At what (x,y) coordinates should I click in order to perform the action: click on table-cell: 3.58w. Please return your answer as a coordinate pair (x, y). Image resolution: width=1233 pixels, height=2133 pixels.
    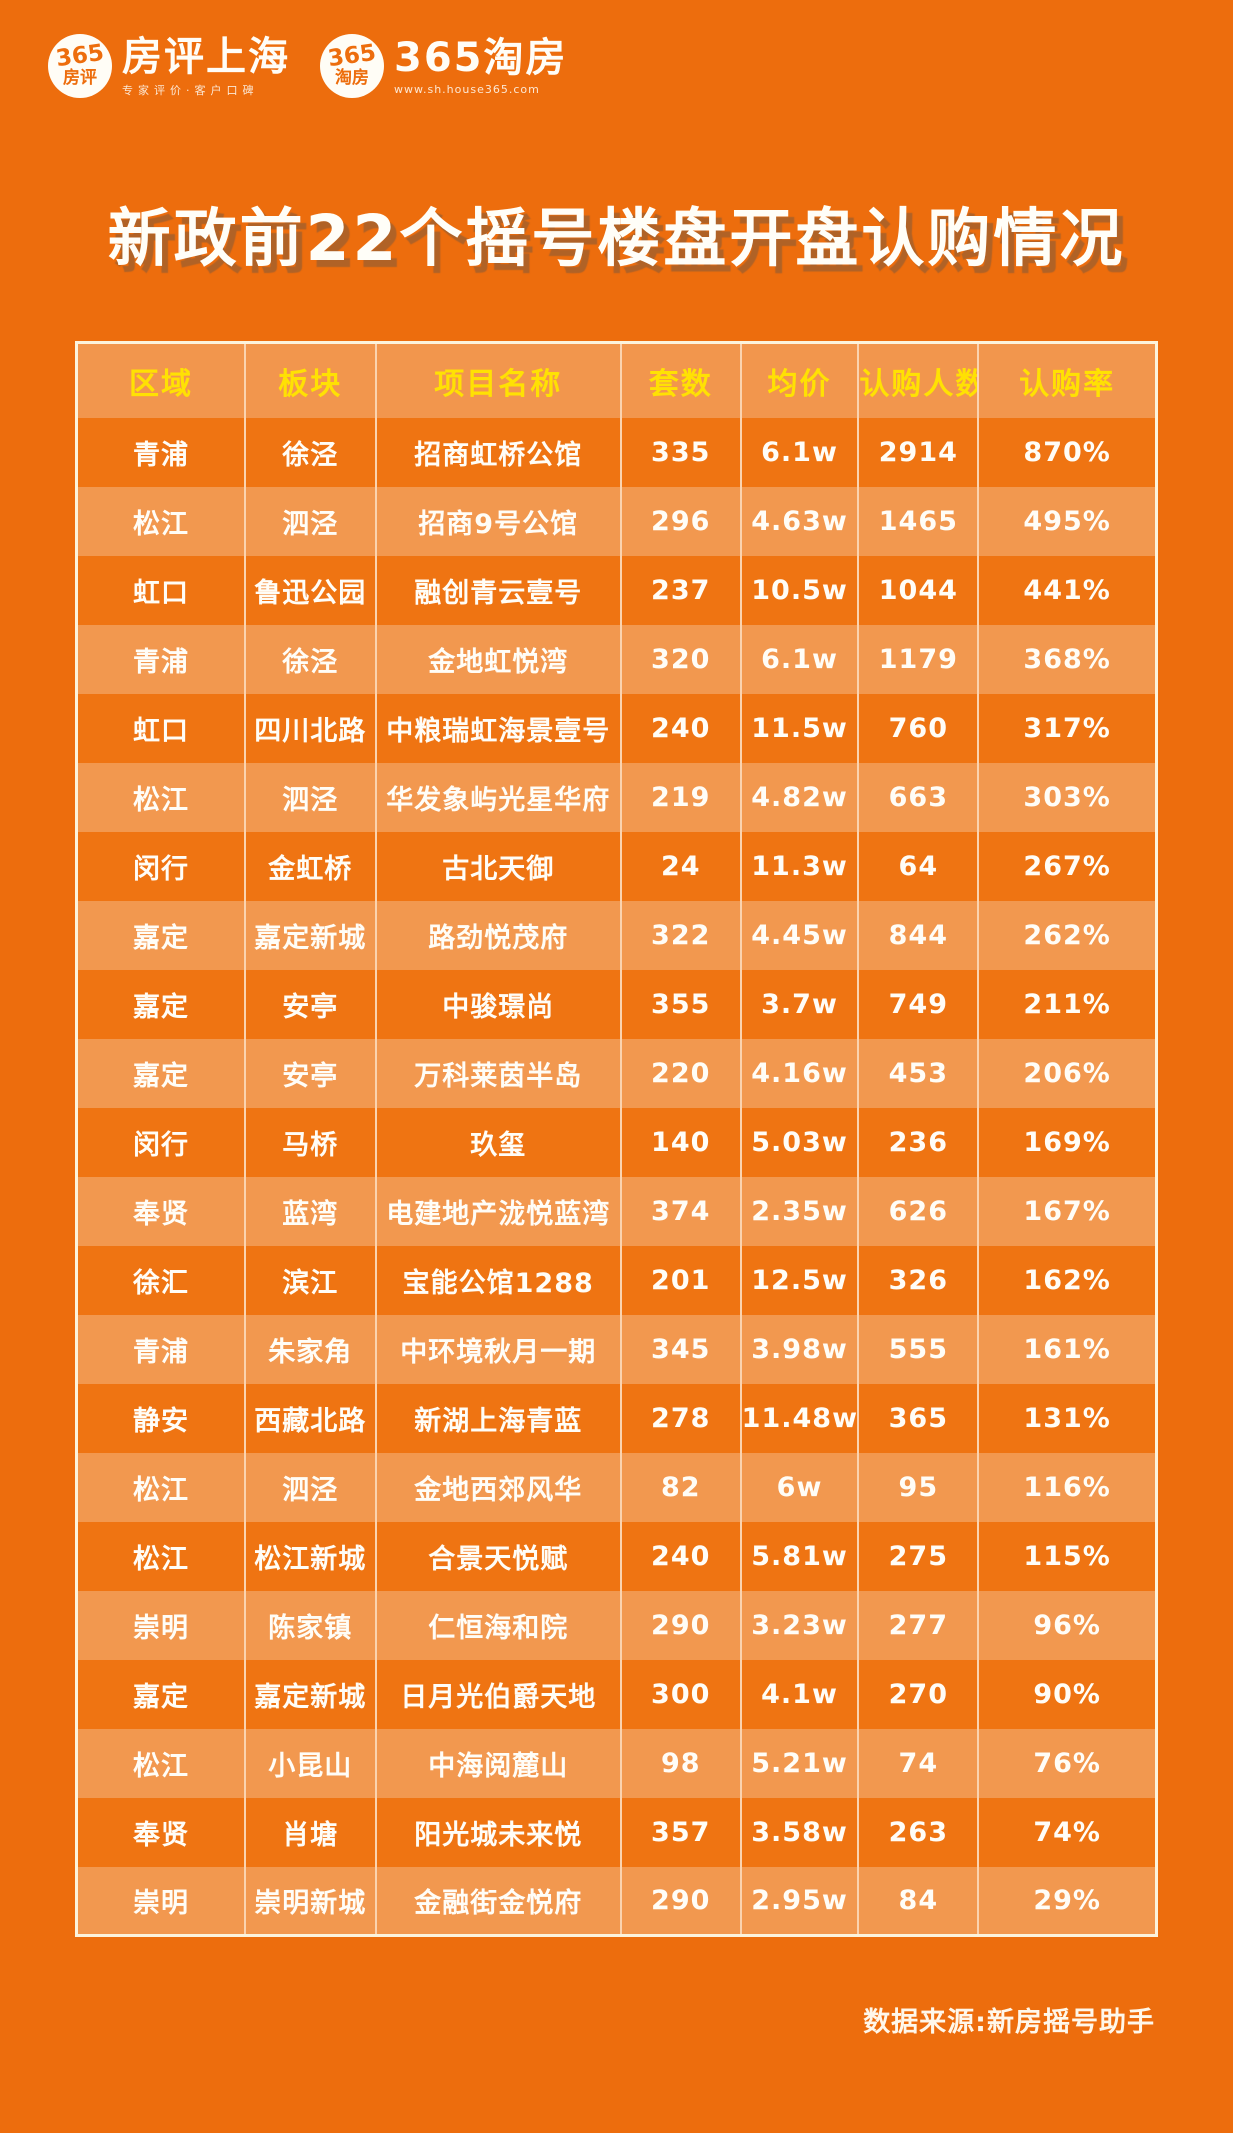
    Looking at the image, I should click on (800, 1832).